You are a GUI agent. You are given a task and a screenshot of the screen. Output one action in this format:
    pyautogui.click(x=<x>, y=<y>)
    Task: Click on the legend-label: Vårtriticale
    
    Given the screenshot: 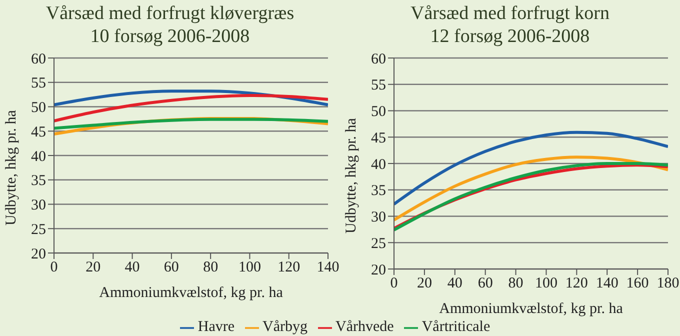 What is the action you would take?
    pyautogui.click(x=456, y=327)
    